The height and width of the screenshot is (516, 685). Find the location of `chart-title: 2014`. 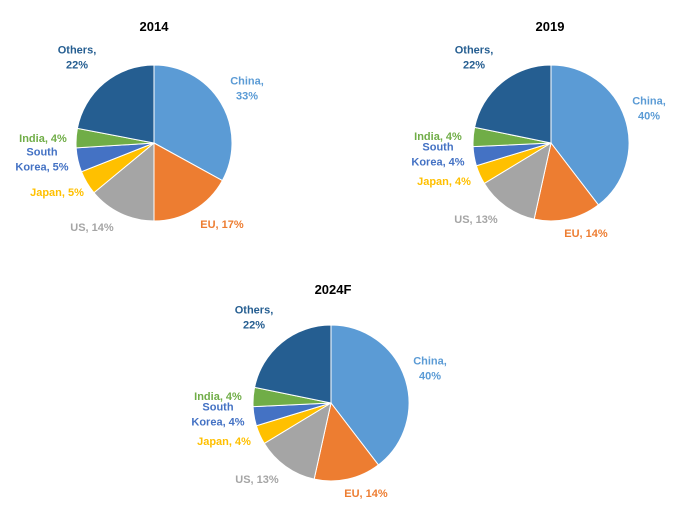

chart-title: 2014 is located at coordinates (155, 26).